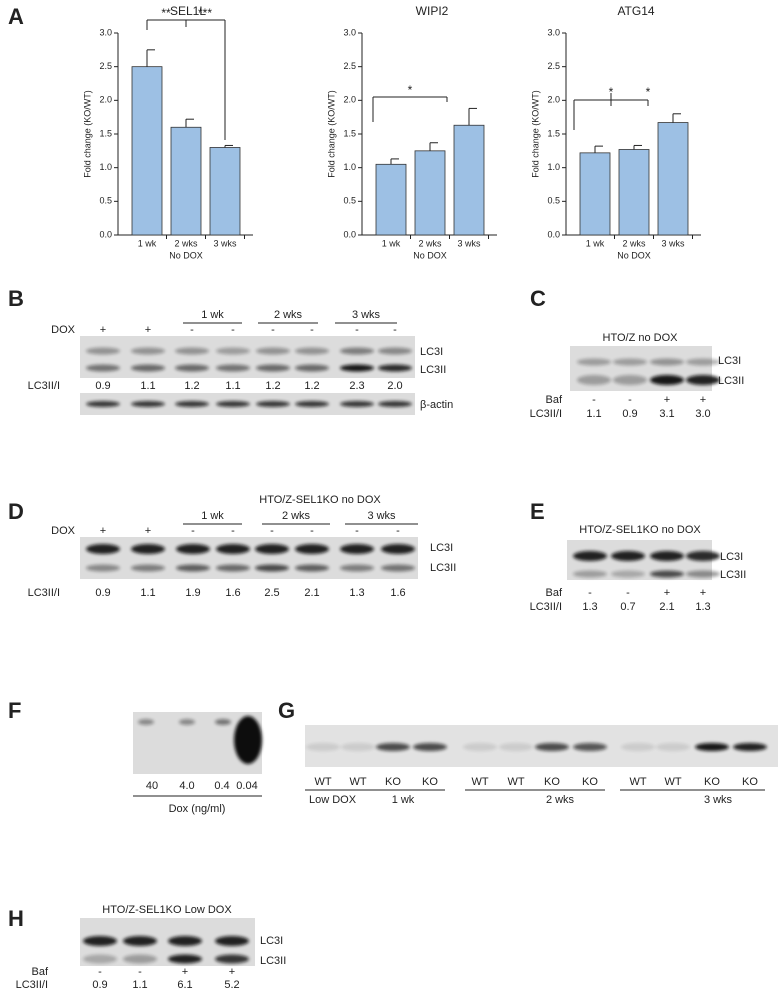 The width and height of the screenshot is (782, 1006). I want to click on y-tick-label: 1.0, so click(553, 167).